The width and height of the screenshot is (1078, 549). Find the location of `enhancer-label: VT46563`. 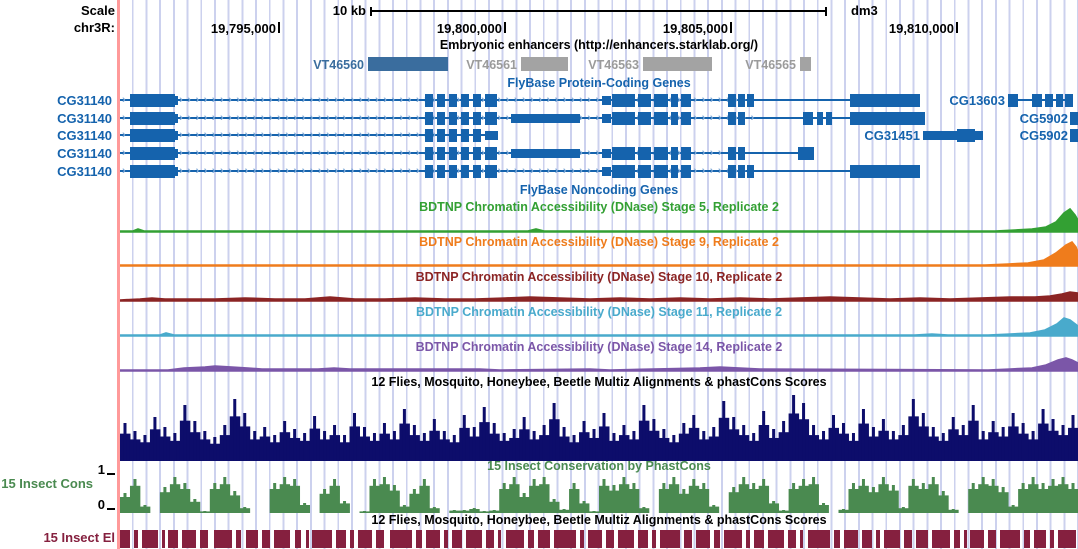

enhancer-label: VT46563 is located at coordinates (613, 65).